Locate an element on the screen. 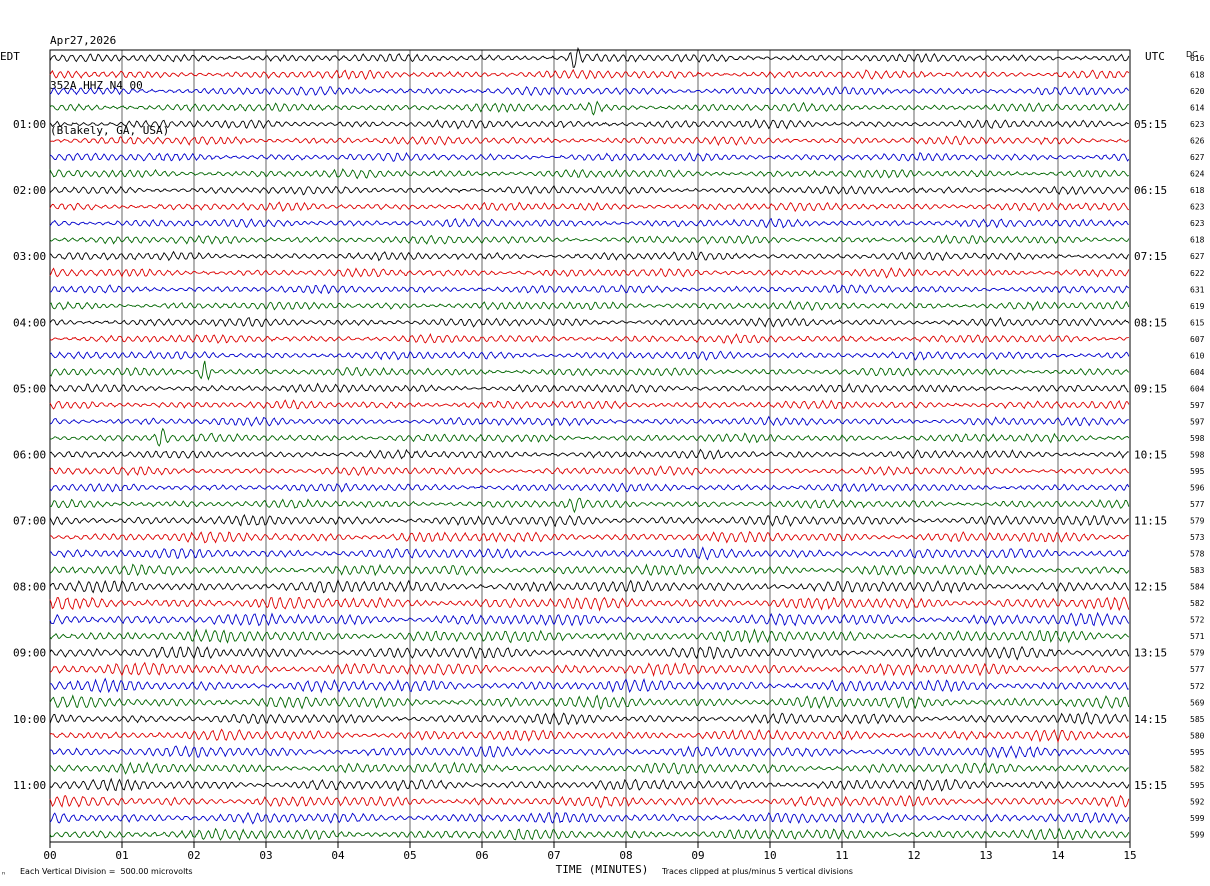 The image size is (1210, 886). right-hour-label: 13:15 is located at coordinates (1150, 653).